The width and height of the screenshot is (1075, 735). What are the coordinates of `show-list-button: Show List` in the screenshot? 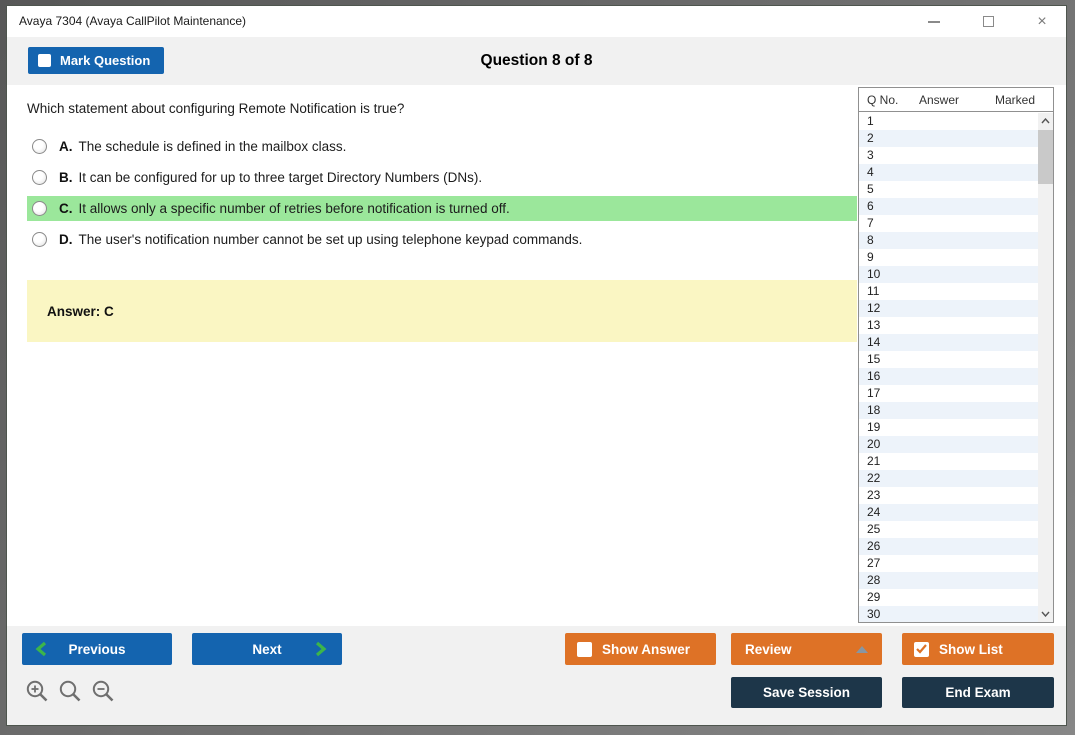 It's located at (978, 649).